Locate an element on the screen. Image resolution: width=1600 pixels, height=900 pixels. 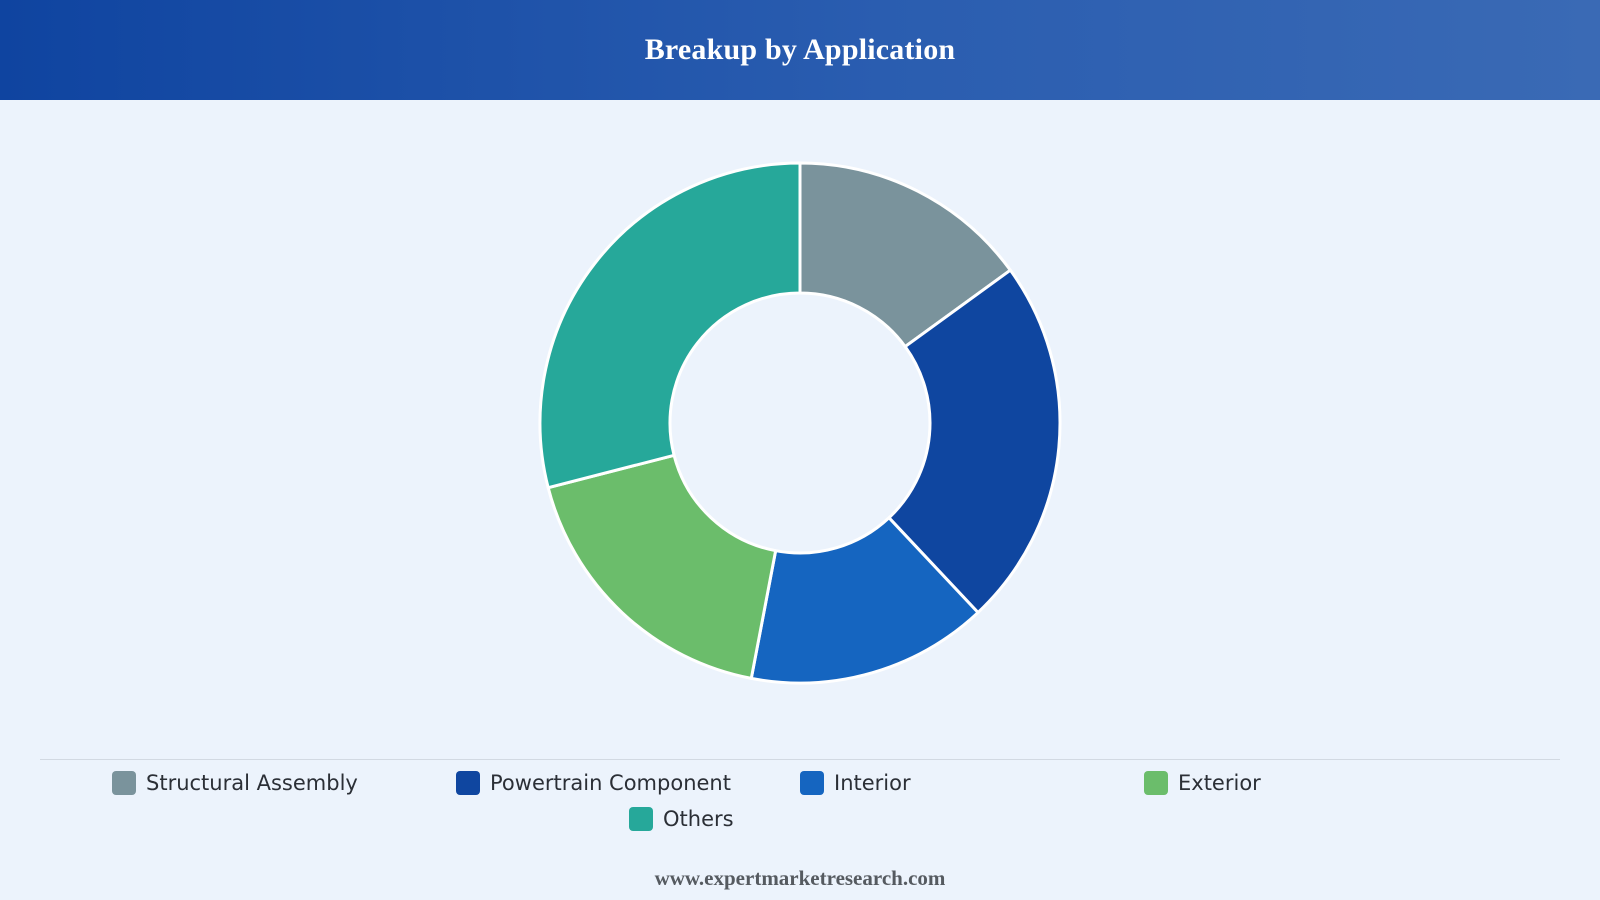
donut-slice-others is located at coordinates (670, 325).